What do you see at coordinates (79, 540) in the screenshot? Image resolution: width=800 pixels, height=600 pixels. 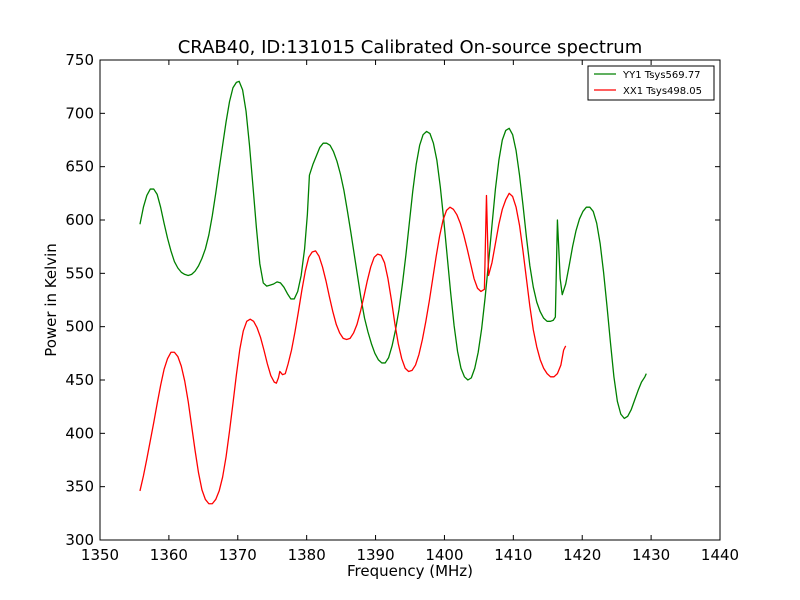 I see `y-tick-label: 300` at bounding box center [79, 540].